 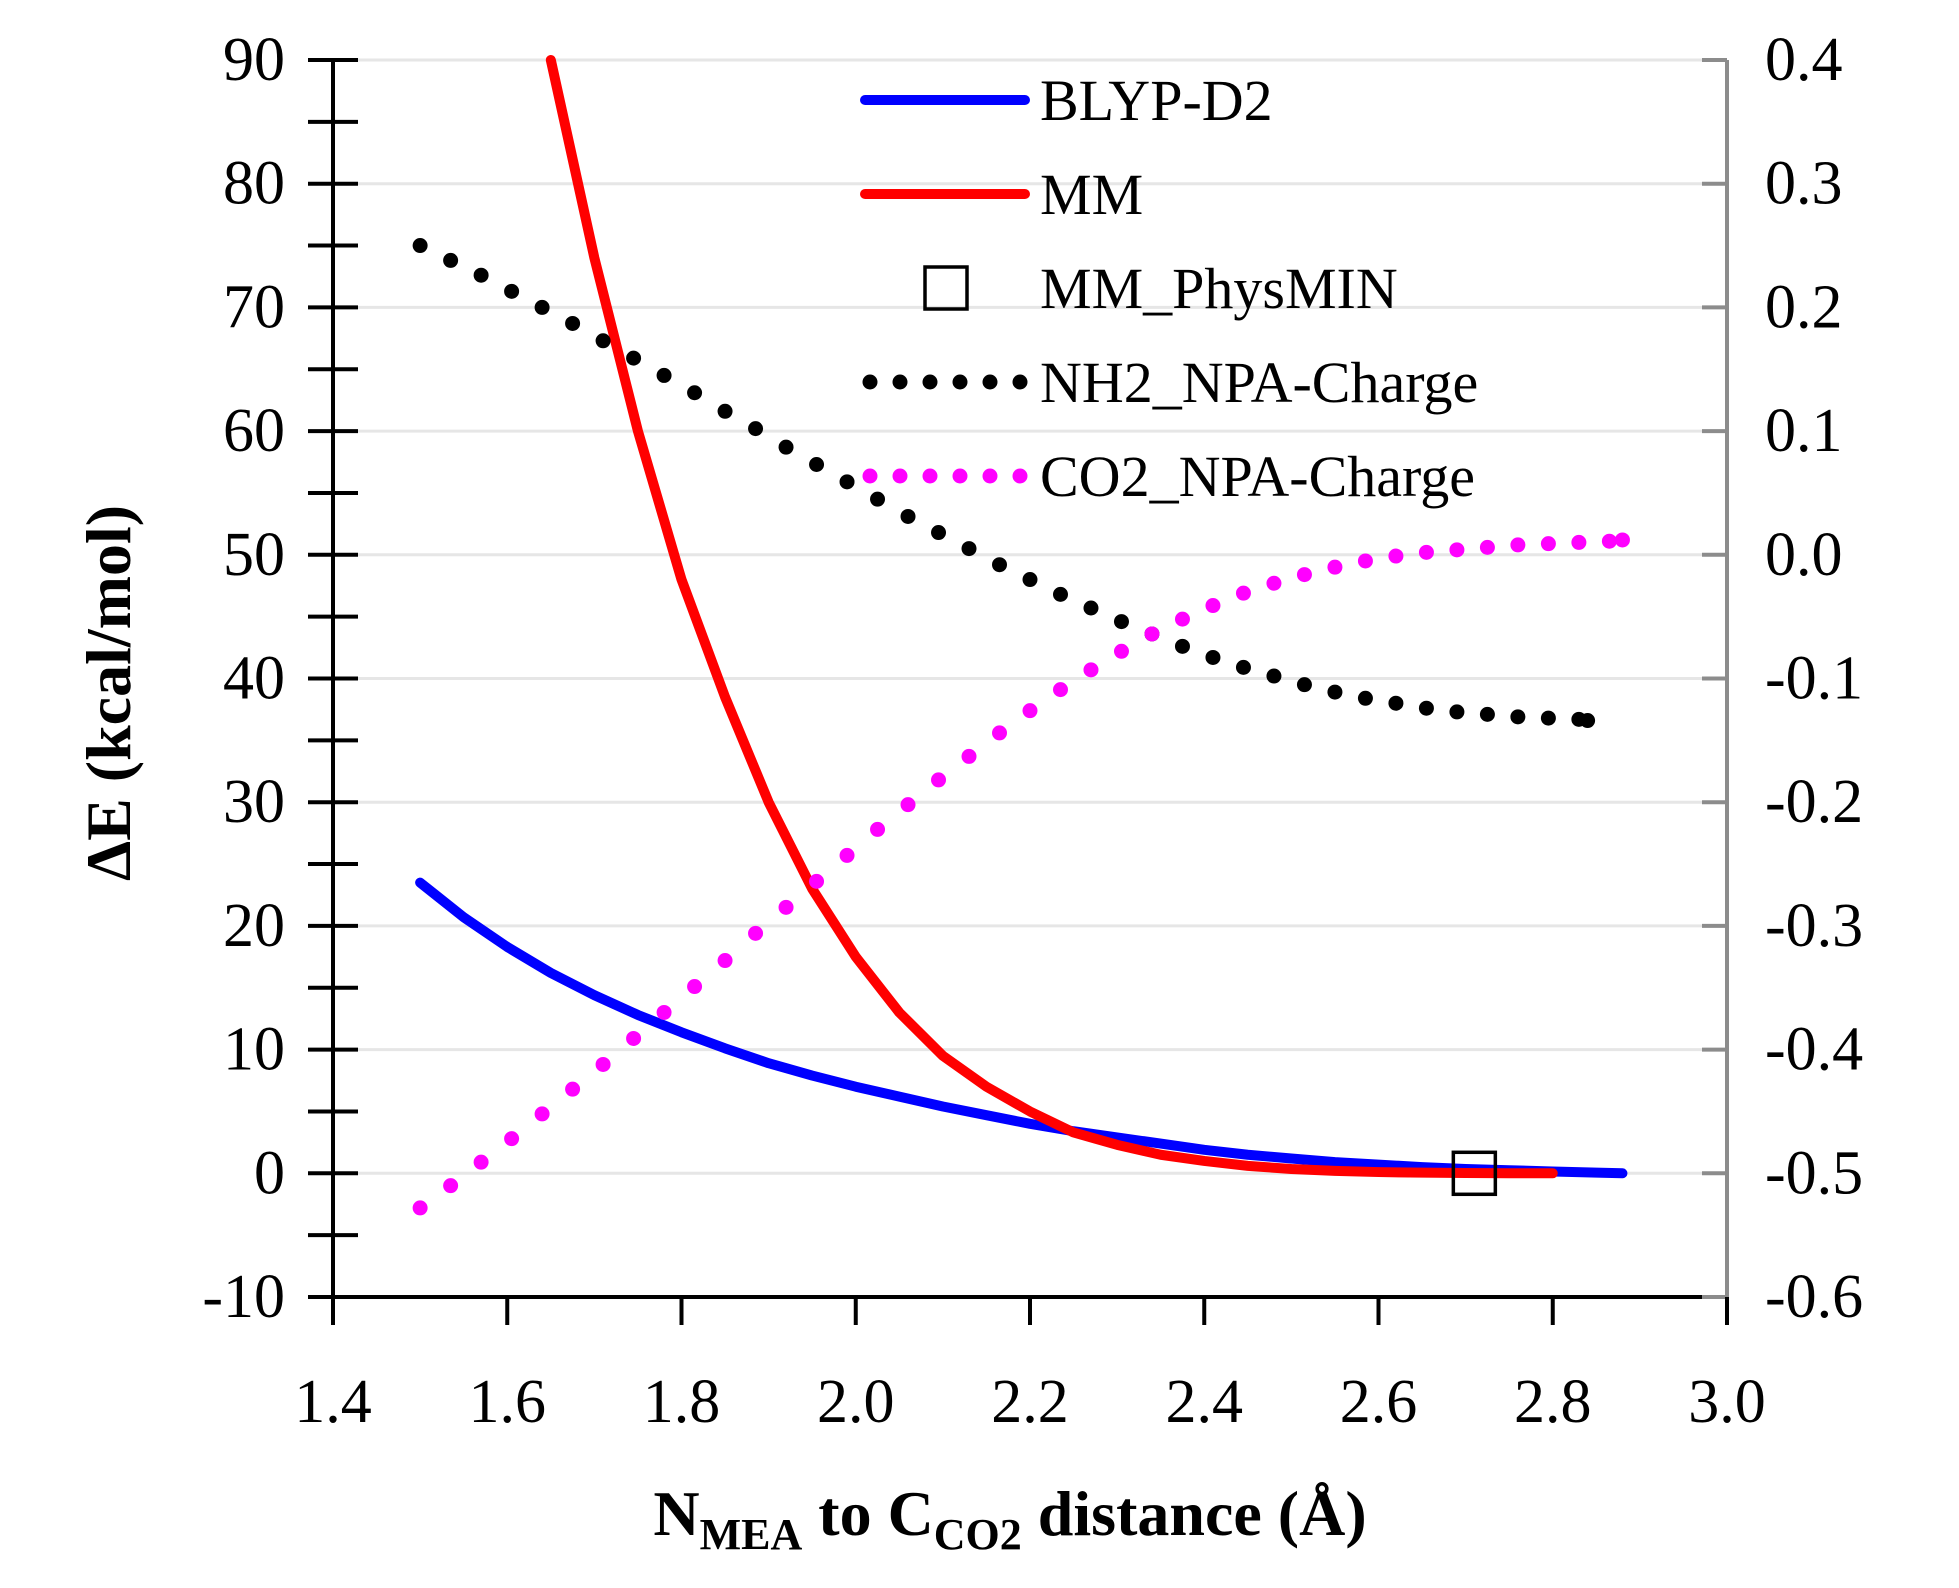 I want to click on y-tick-label: 10, so click(x=254, y=1050).